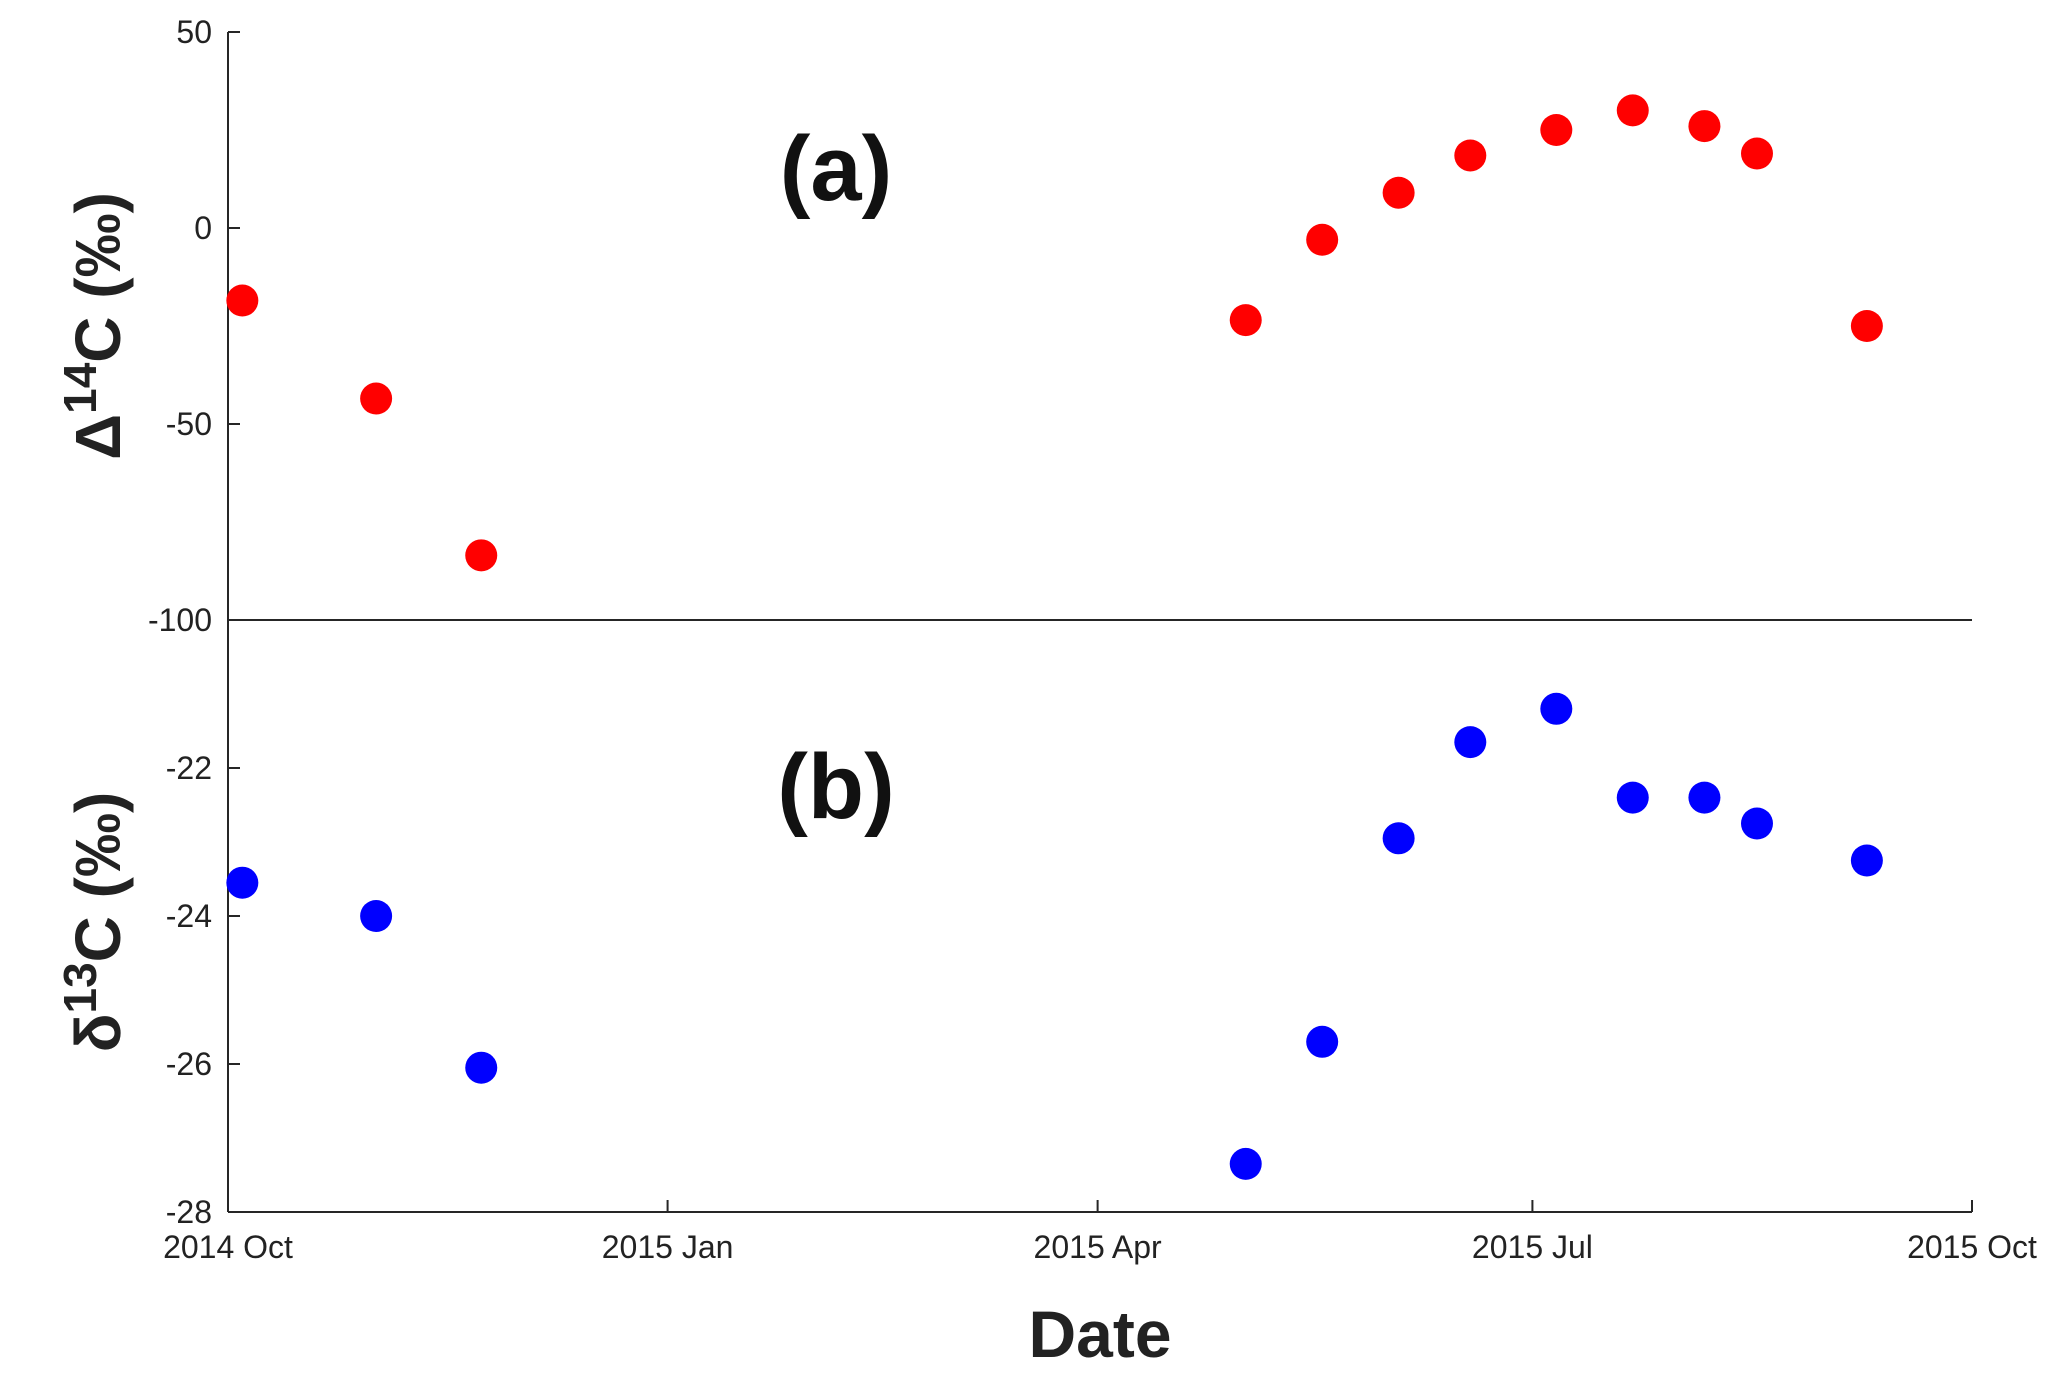  Describe the element at coordinates (835, 787) in the screenshot. I see `panel-b-label: (b)` at that location.